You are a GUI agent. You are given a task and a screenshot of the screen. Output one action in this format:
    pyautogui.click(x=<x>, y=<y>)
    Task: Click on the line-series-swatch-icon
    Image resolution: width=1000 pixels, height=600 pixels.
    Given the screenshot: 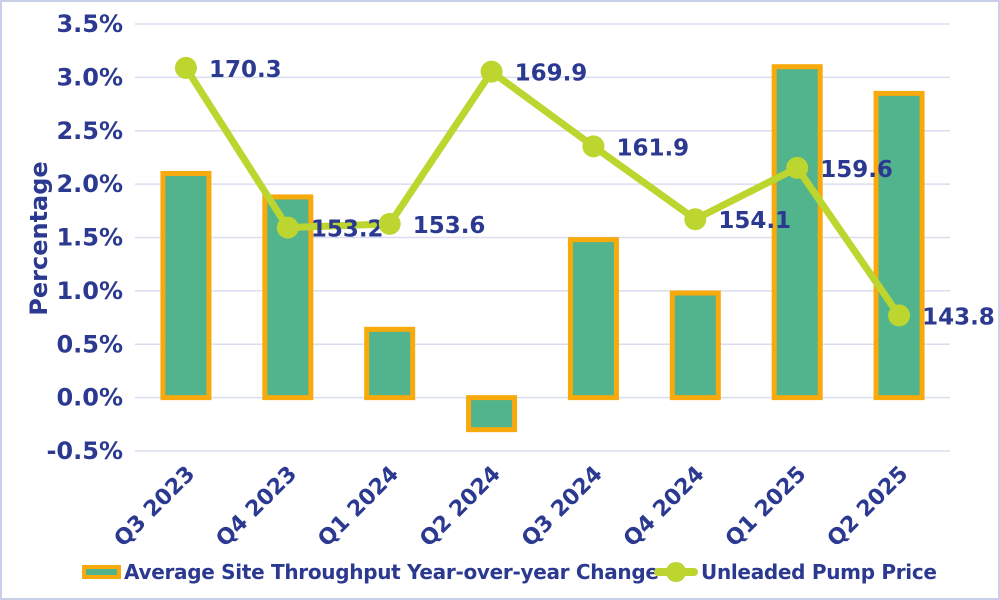 What is the action you would take?
    pyautogui.click(x=676, y=572)
    